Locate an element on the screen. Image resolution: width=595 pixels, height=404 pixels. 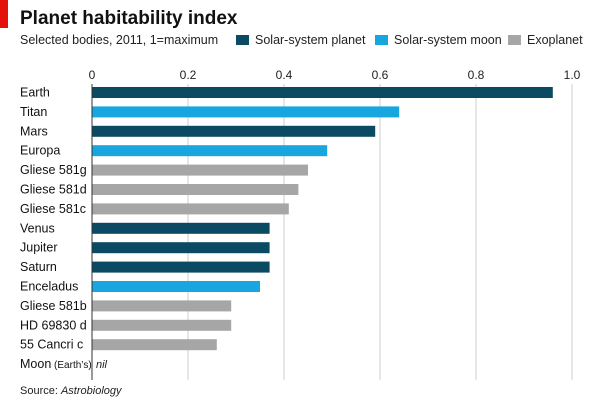
annotation-label: nil is located at coordinates (102, 365).